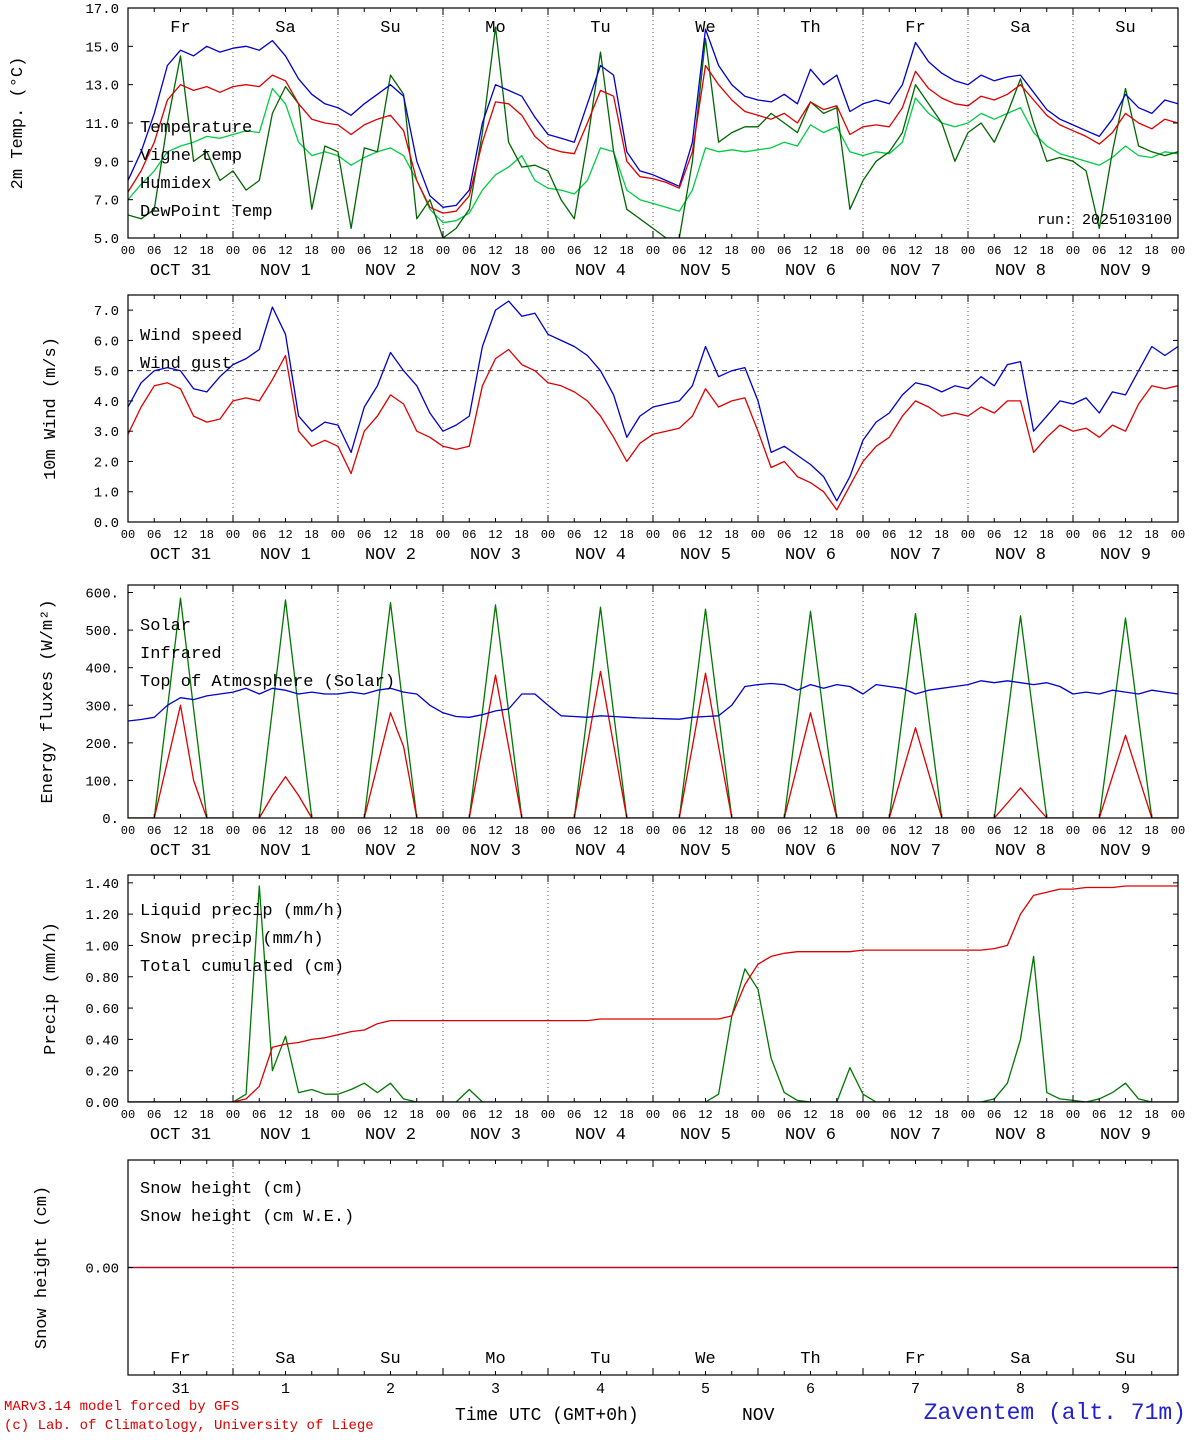 This screenshot has width=1194, height=1440. What do you see at coordinates (175, 184) in the screenshot?
I see `legend-humidex: Humidex` at bounding box center [175, 184].